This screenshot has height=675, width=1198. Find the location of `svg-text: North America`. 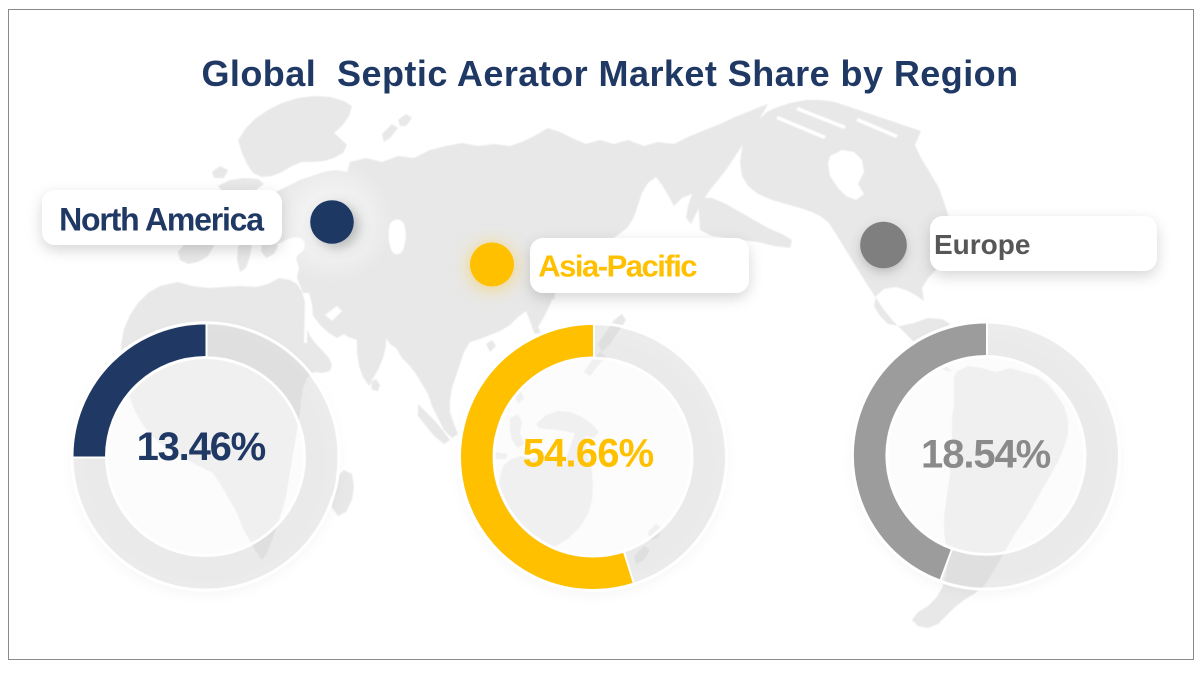

svg-text: North America is located at coordinates (161, 220).